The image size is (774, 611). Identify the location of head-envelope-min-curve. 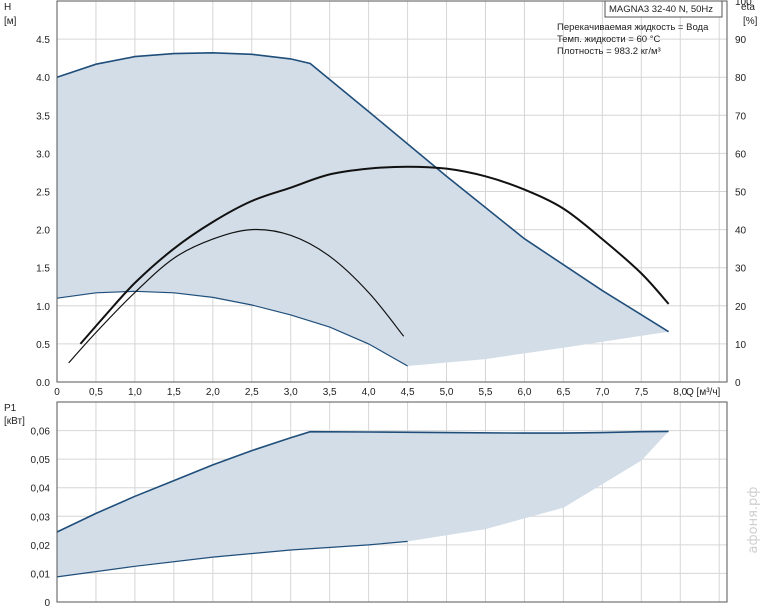
(232, 328).